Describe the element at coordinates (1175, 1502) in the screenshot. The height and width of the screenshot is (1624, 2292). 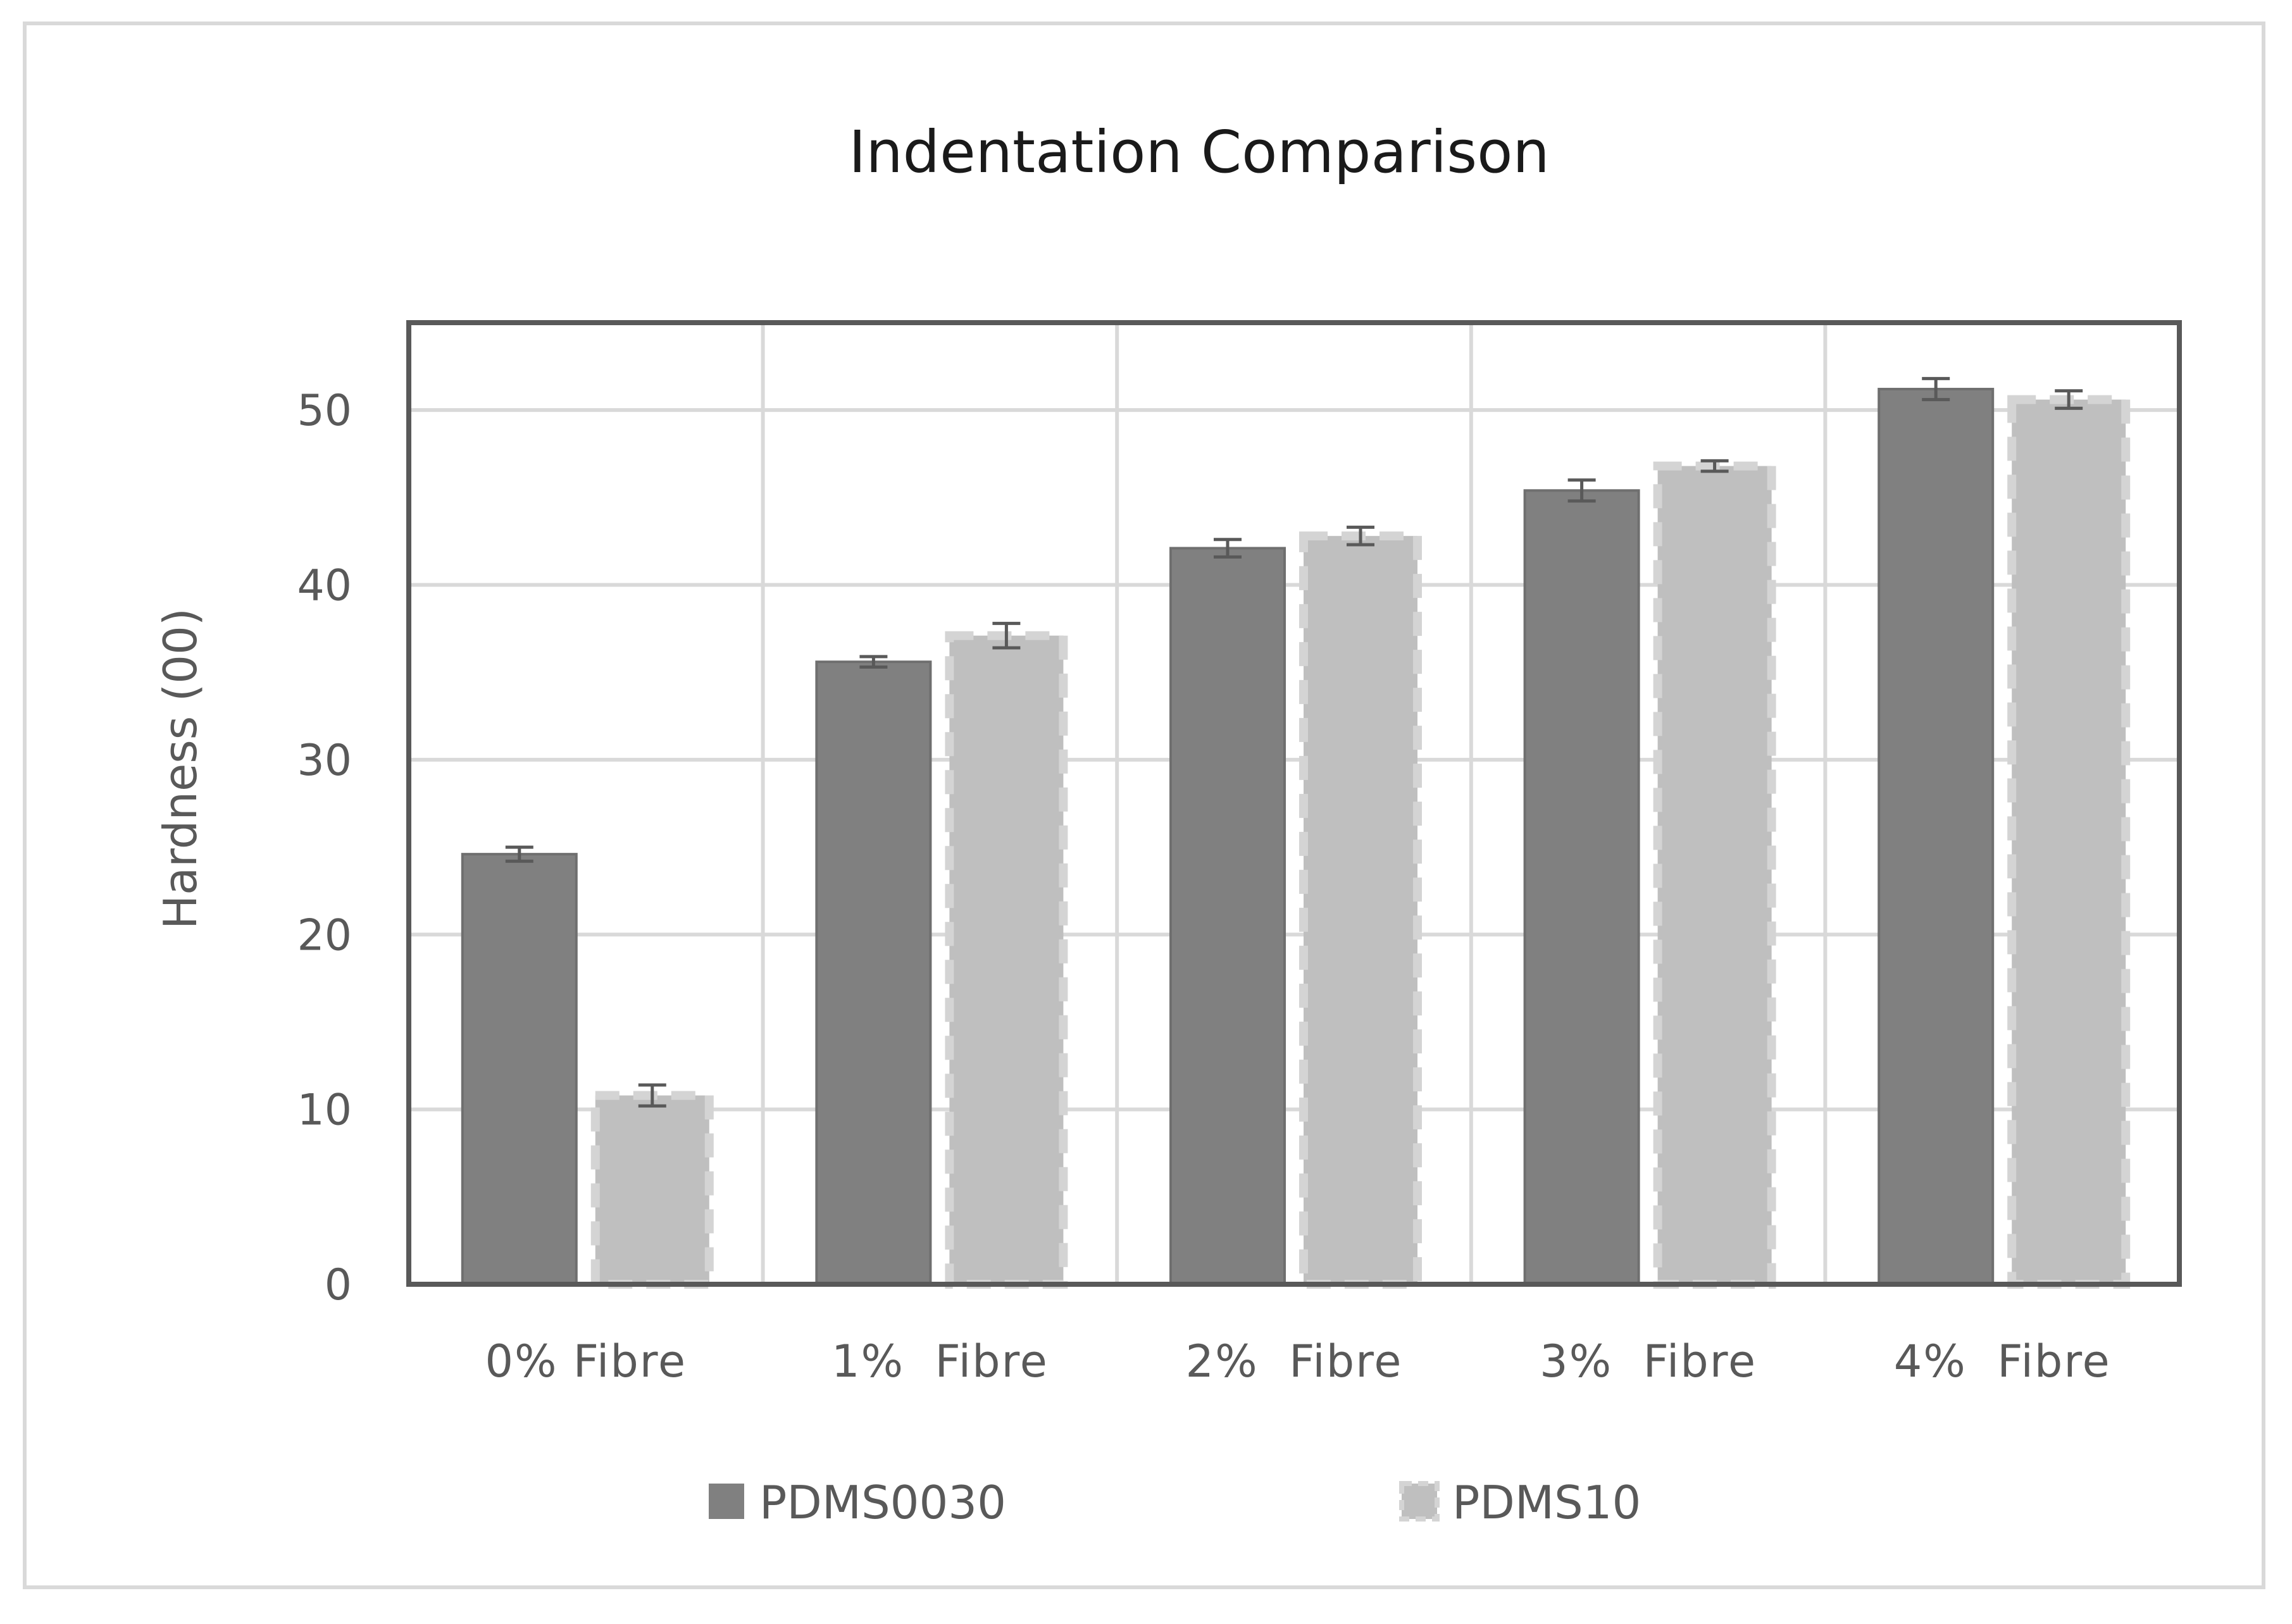
I see `legend: PDMS0030 PDMS10` at that location.